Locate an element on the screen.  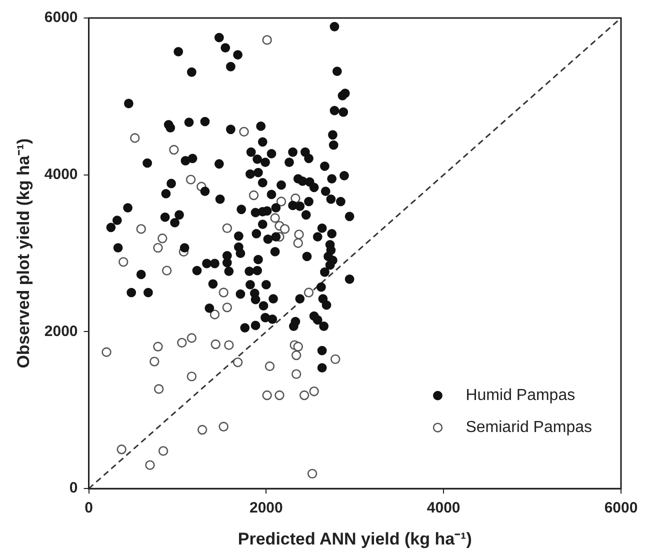
x-tick-label: 6000 is located at coordinates (621, 508).